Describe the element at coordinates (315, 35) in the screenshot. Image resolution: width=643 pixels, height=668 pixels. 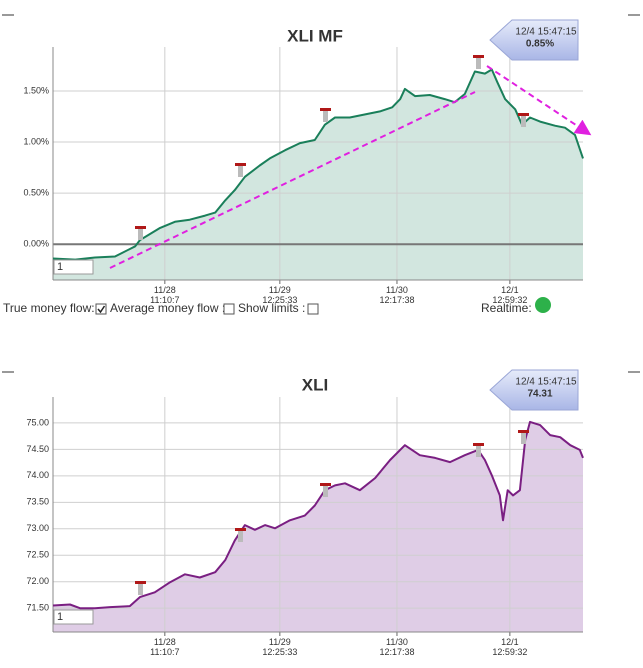
I see `chart-title: XLI MF` at that location.